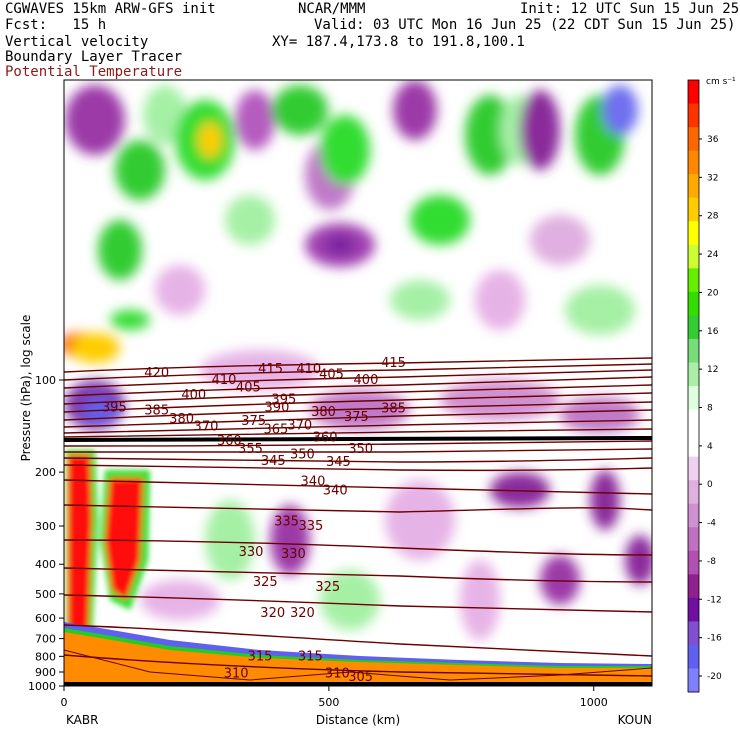  What do you see at coordinates (45, 526) in the screenshot?
I see `y-tick-label: 300` at bounding box center [45, 526].